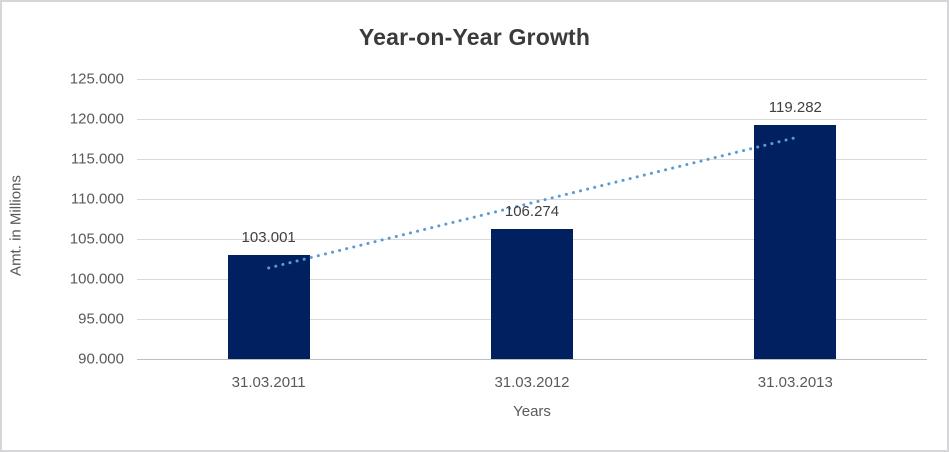 This screenshot has width=949, height=452. Describe the element at coordinates (101, 359) in the screenshot. I see `y-tick-label: 90.000` at that location.